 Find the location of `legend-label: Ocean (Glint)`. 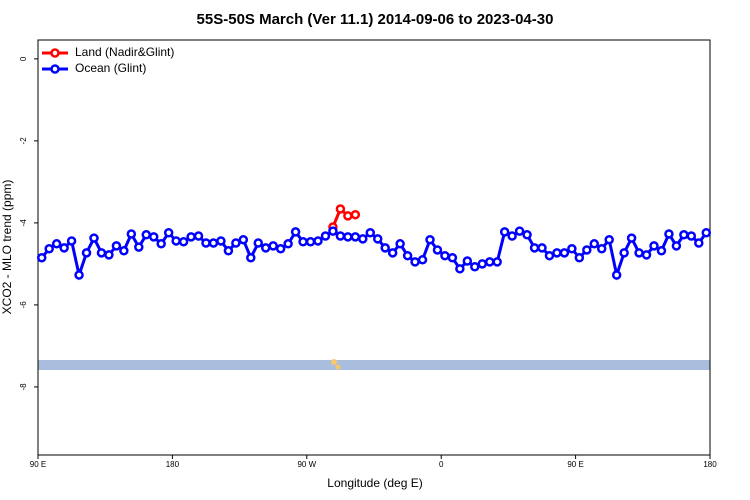

legend-label: Ocean (Glint) is located at coordinates (110, 68).